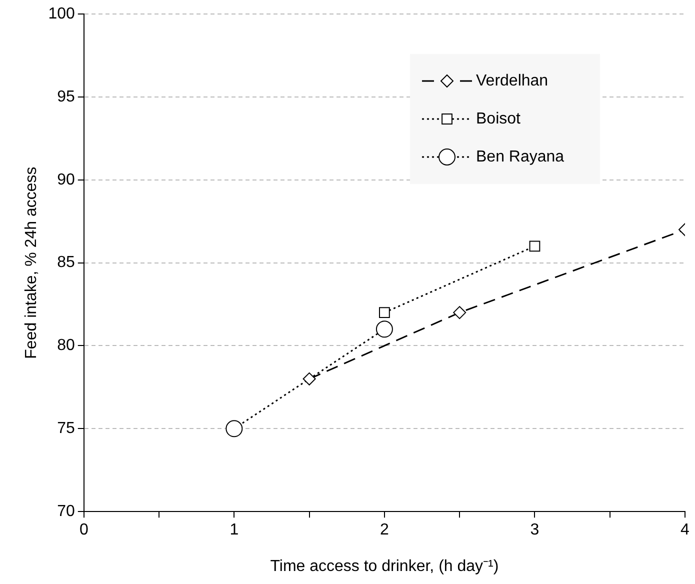  What do you see at coordinates (66, 263) in the screenshot?
I see `y-tick-label: 85` at bounding box center [66, 263].